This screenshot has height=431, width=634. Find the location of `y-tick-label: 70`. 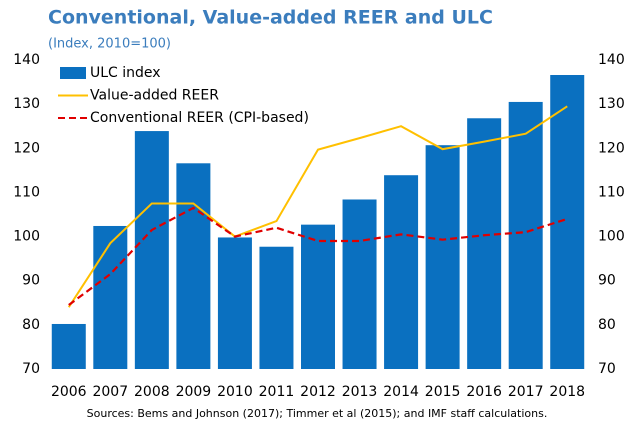

y-tick-label: 70 is located at coordinates (31, 369).